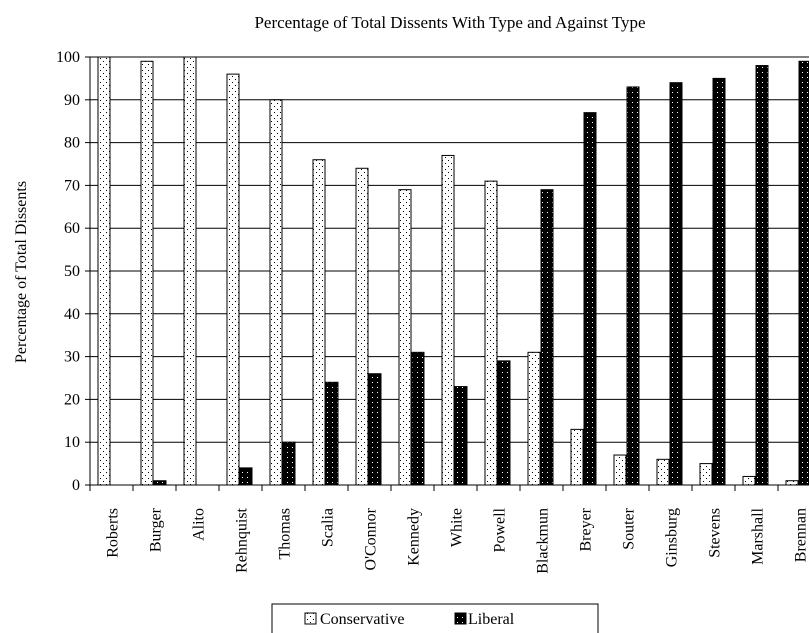 The width and height of the screenshot is (809, 633). I want to click on bar-conservative-blackmun, so click(534, 418).